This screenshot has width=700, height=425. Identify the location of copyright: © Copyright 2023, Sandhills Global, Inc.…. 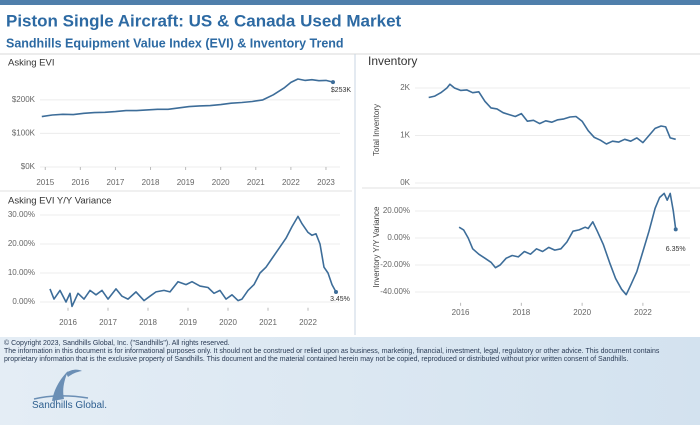
(117, 343).